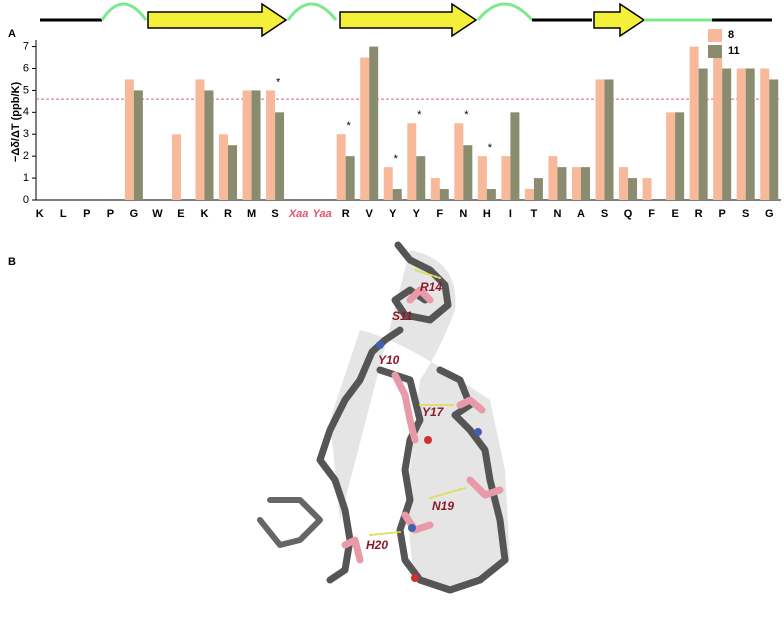  What do you see at coordinates (731, 35) in the screenshot?
I see `legend-label: 8` at bounding box center [731, 35].